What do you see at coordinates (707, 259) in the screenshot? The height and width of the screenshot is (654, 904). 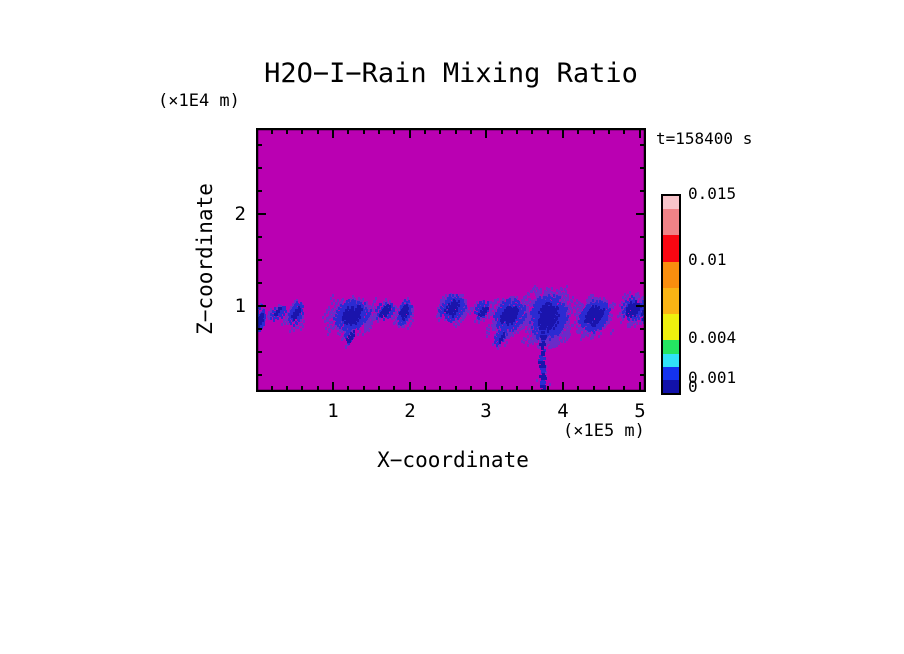 I see `colorbar-label-0.01: 0.01` at bounding box center [707, 259].